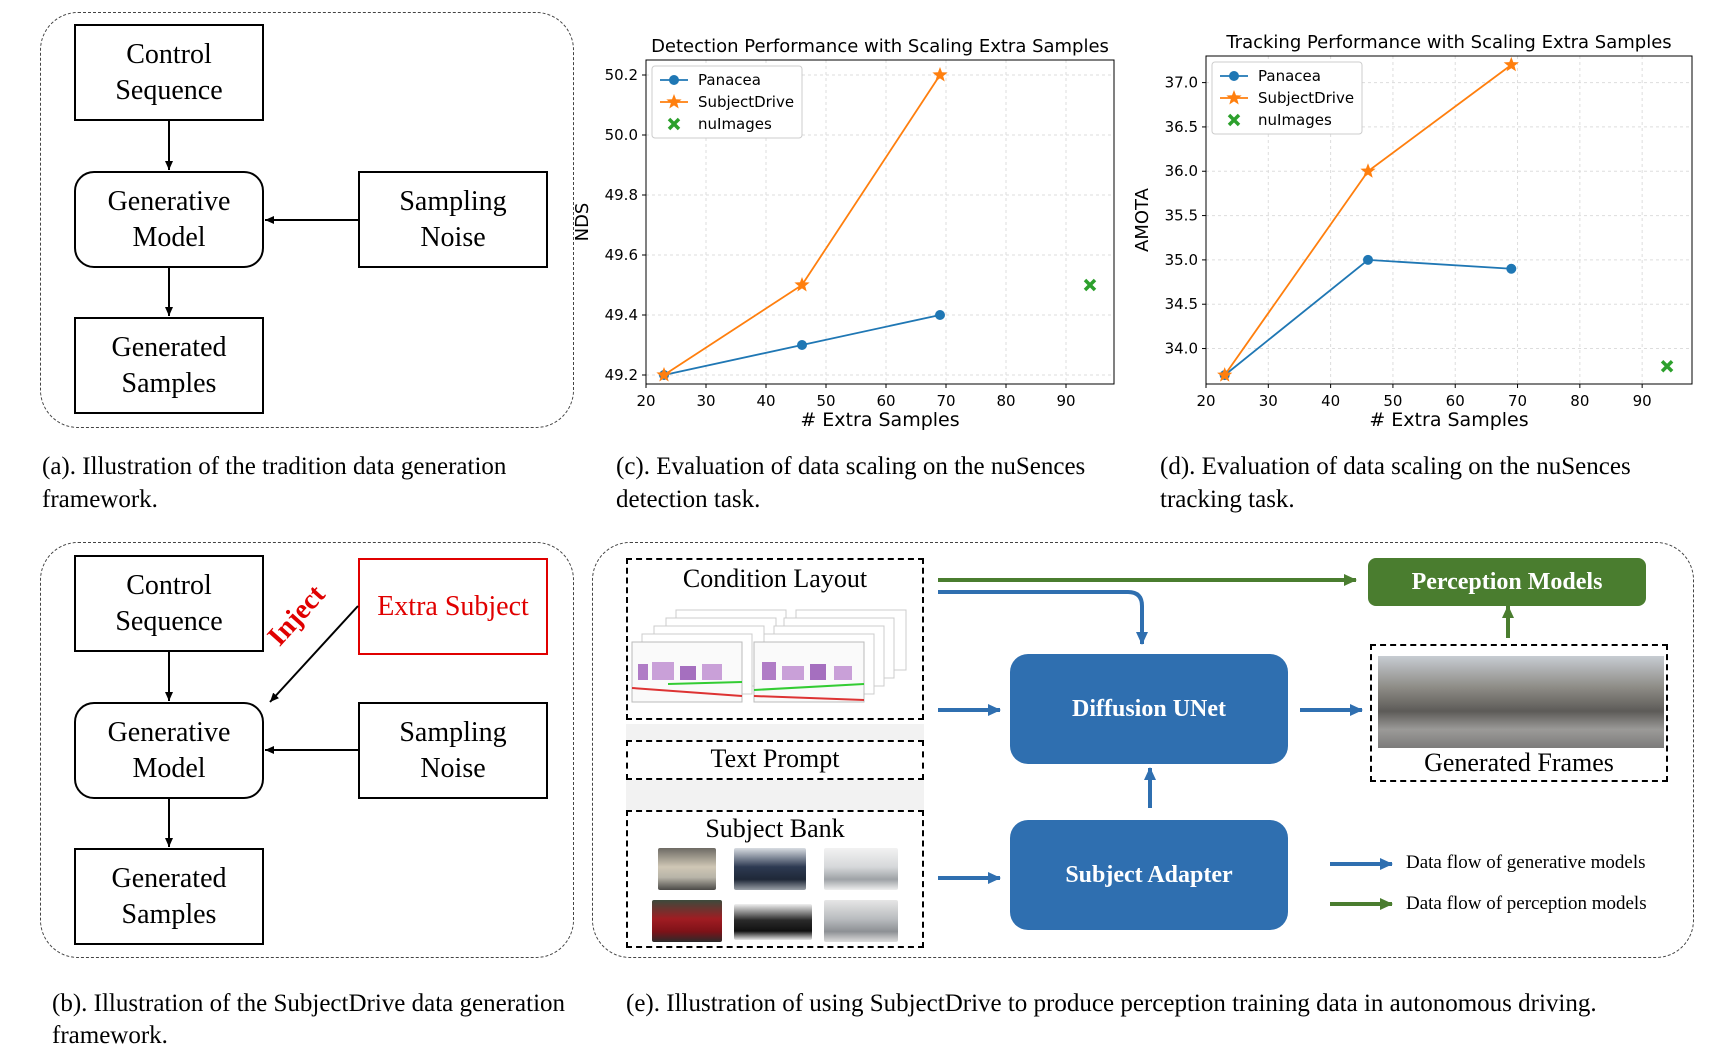 The width and height of the screenshot is (1710, 1052). Describe the element at coordinates (453, 219) in the screenshot. I see `sampling-noise-box-a: Sampling Noise` at that location.